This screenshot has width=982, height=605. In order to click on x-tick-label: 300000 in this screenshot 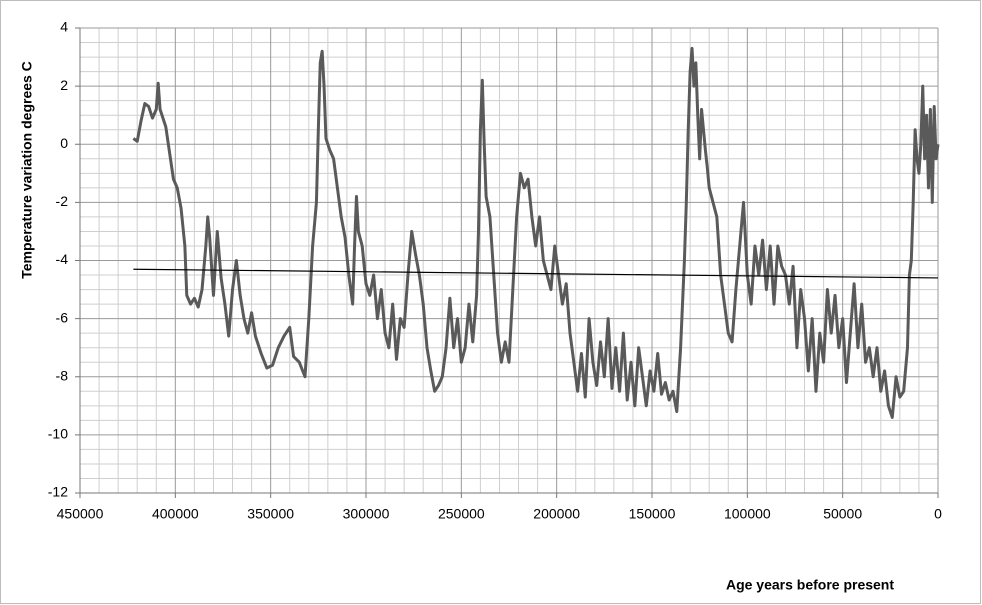, I will do `click(366, 514)`.